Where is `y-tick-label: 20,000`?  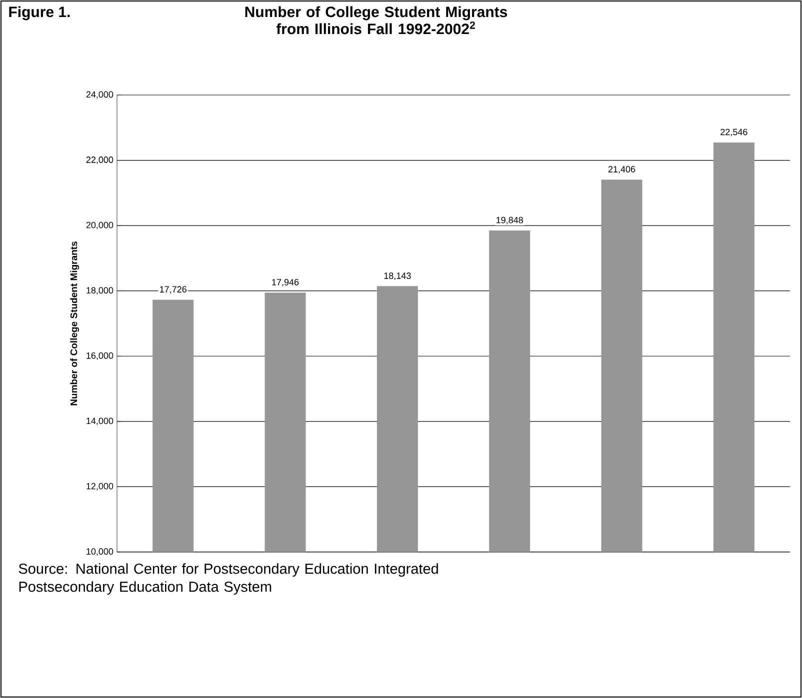 y-tick-label: 20,000 is located at coordinates (100, 226).